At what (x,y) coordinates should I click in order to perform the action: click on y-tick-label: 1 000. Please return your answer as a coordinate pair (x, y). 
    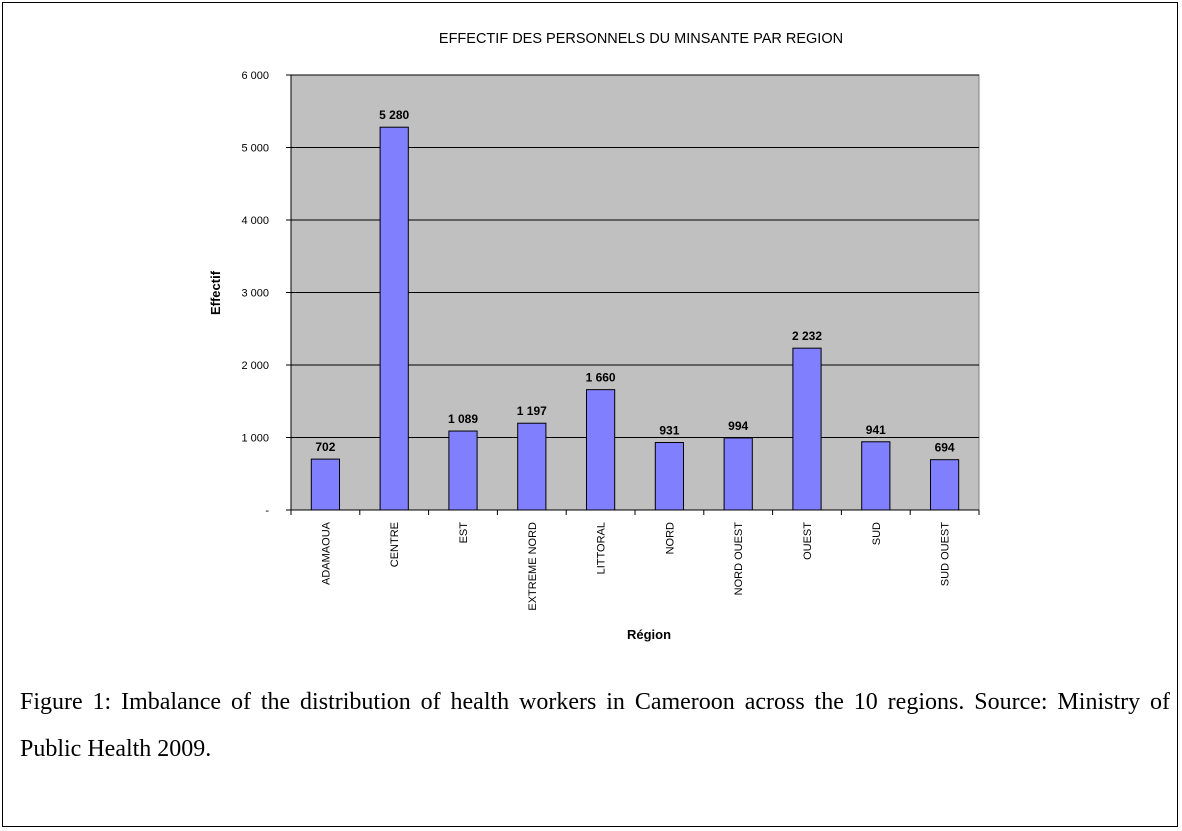
    Looking at the image, I should click on (255, 439).